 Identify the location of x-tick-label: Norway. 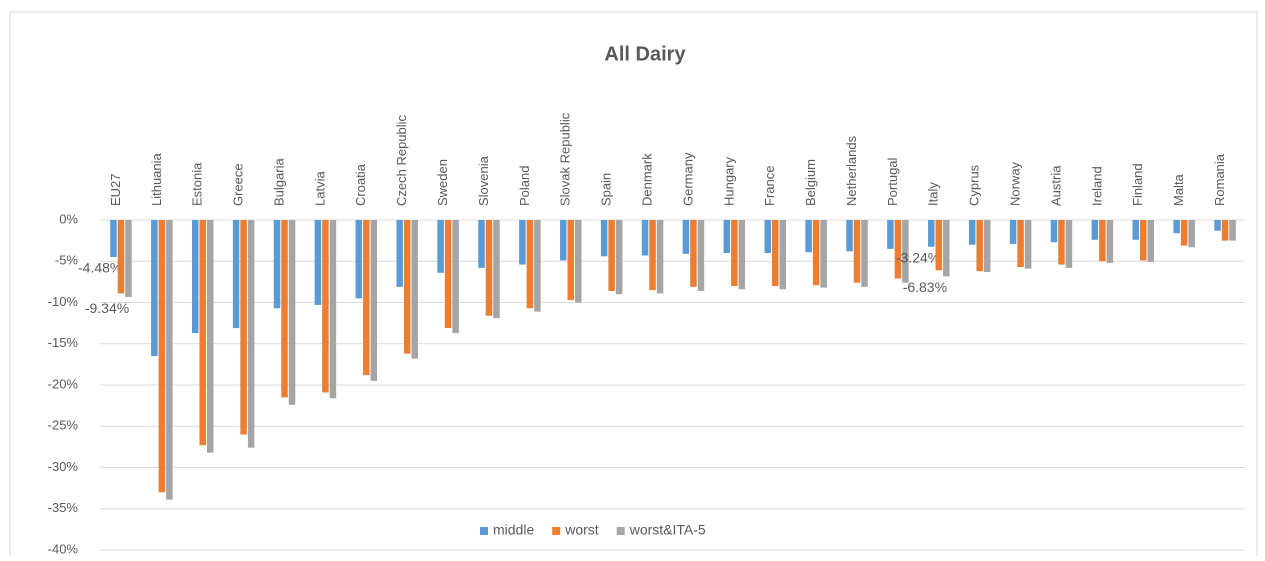
(1015, 183).